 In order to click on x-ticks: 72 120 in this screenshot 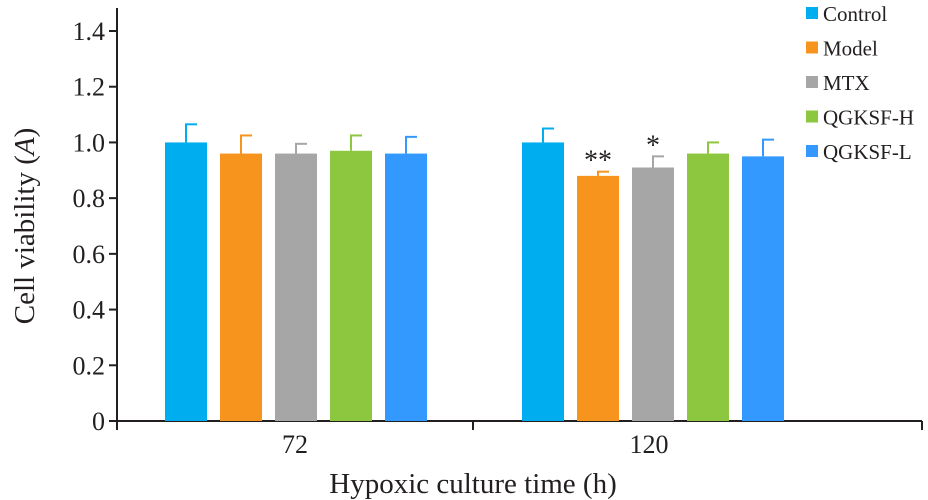, I will do `click(519, 440)`.